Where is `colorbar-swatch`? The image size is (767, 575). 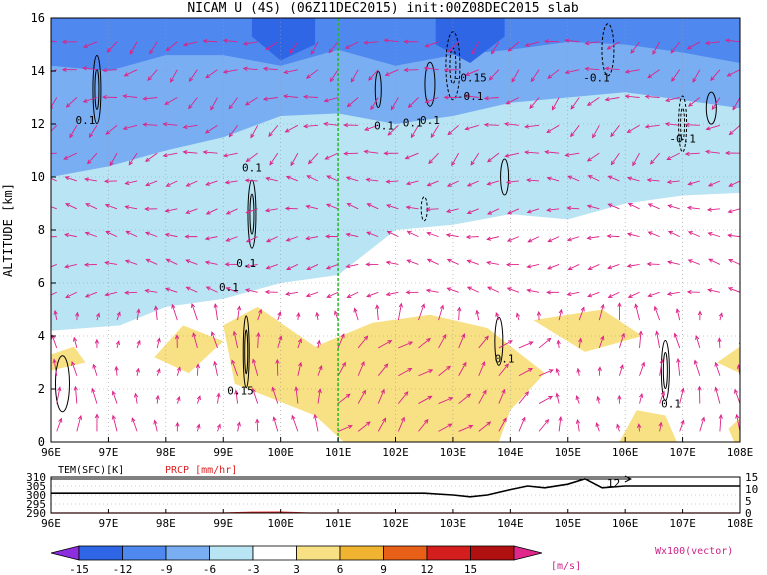
colorbar-swatch is located at coordinates (318, 553).